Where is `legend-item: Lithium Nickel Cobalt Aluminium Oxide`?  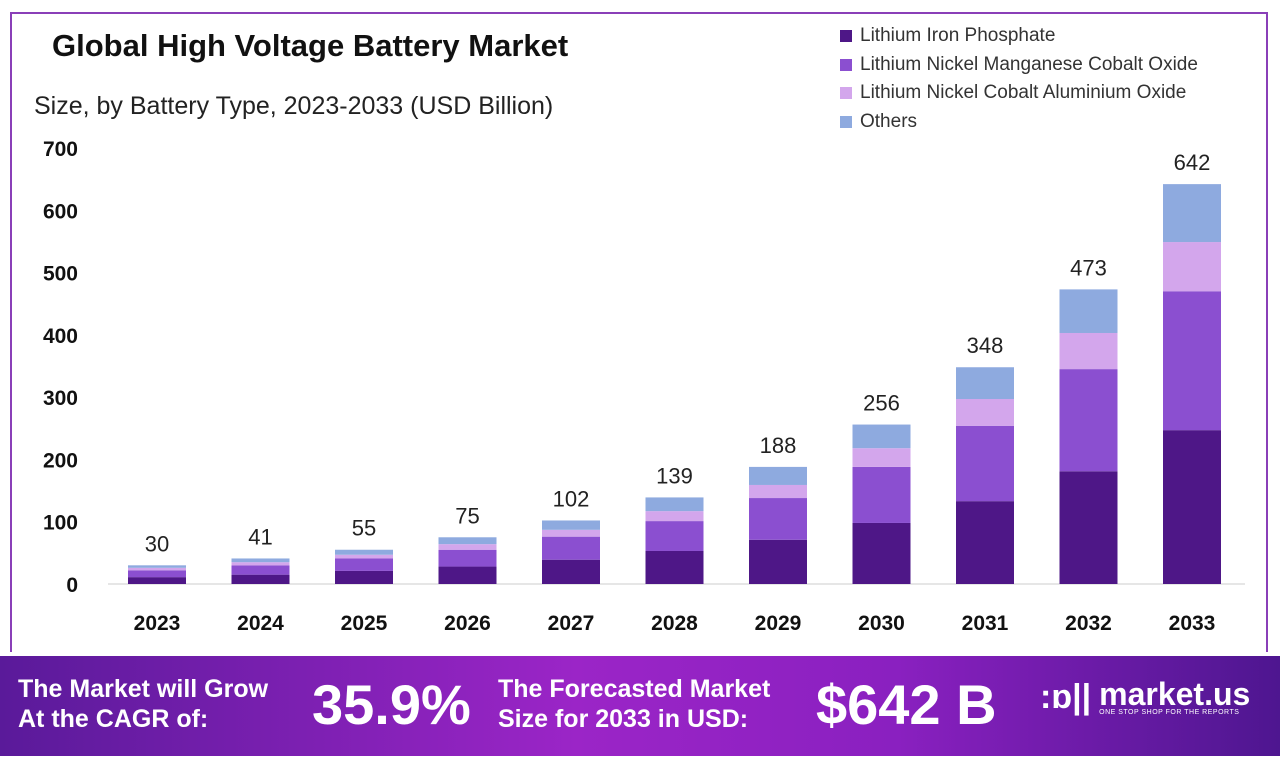
legend-item: Lithium Nickel Cobalt Aluminium Oxide is located at coordinates (1019, 93).